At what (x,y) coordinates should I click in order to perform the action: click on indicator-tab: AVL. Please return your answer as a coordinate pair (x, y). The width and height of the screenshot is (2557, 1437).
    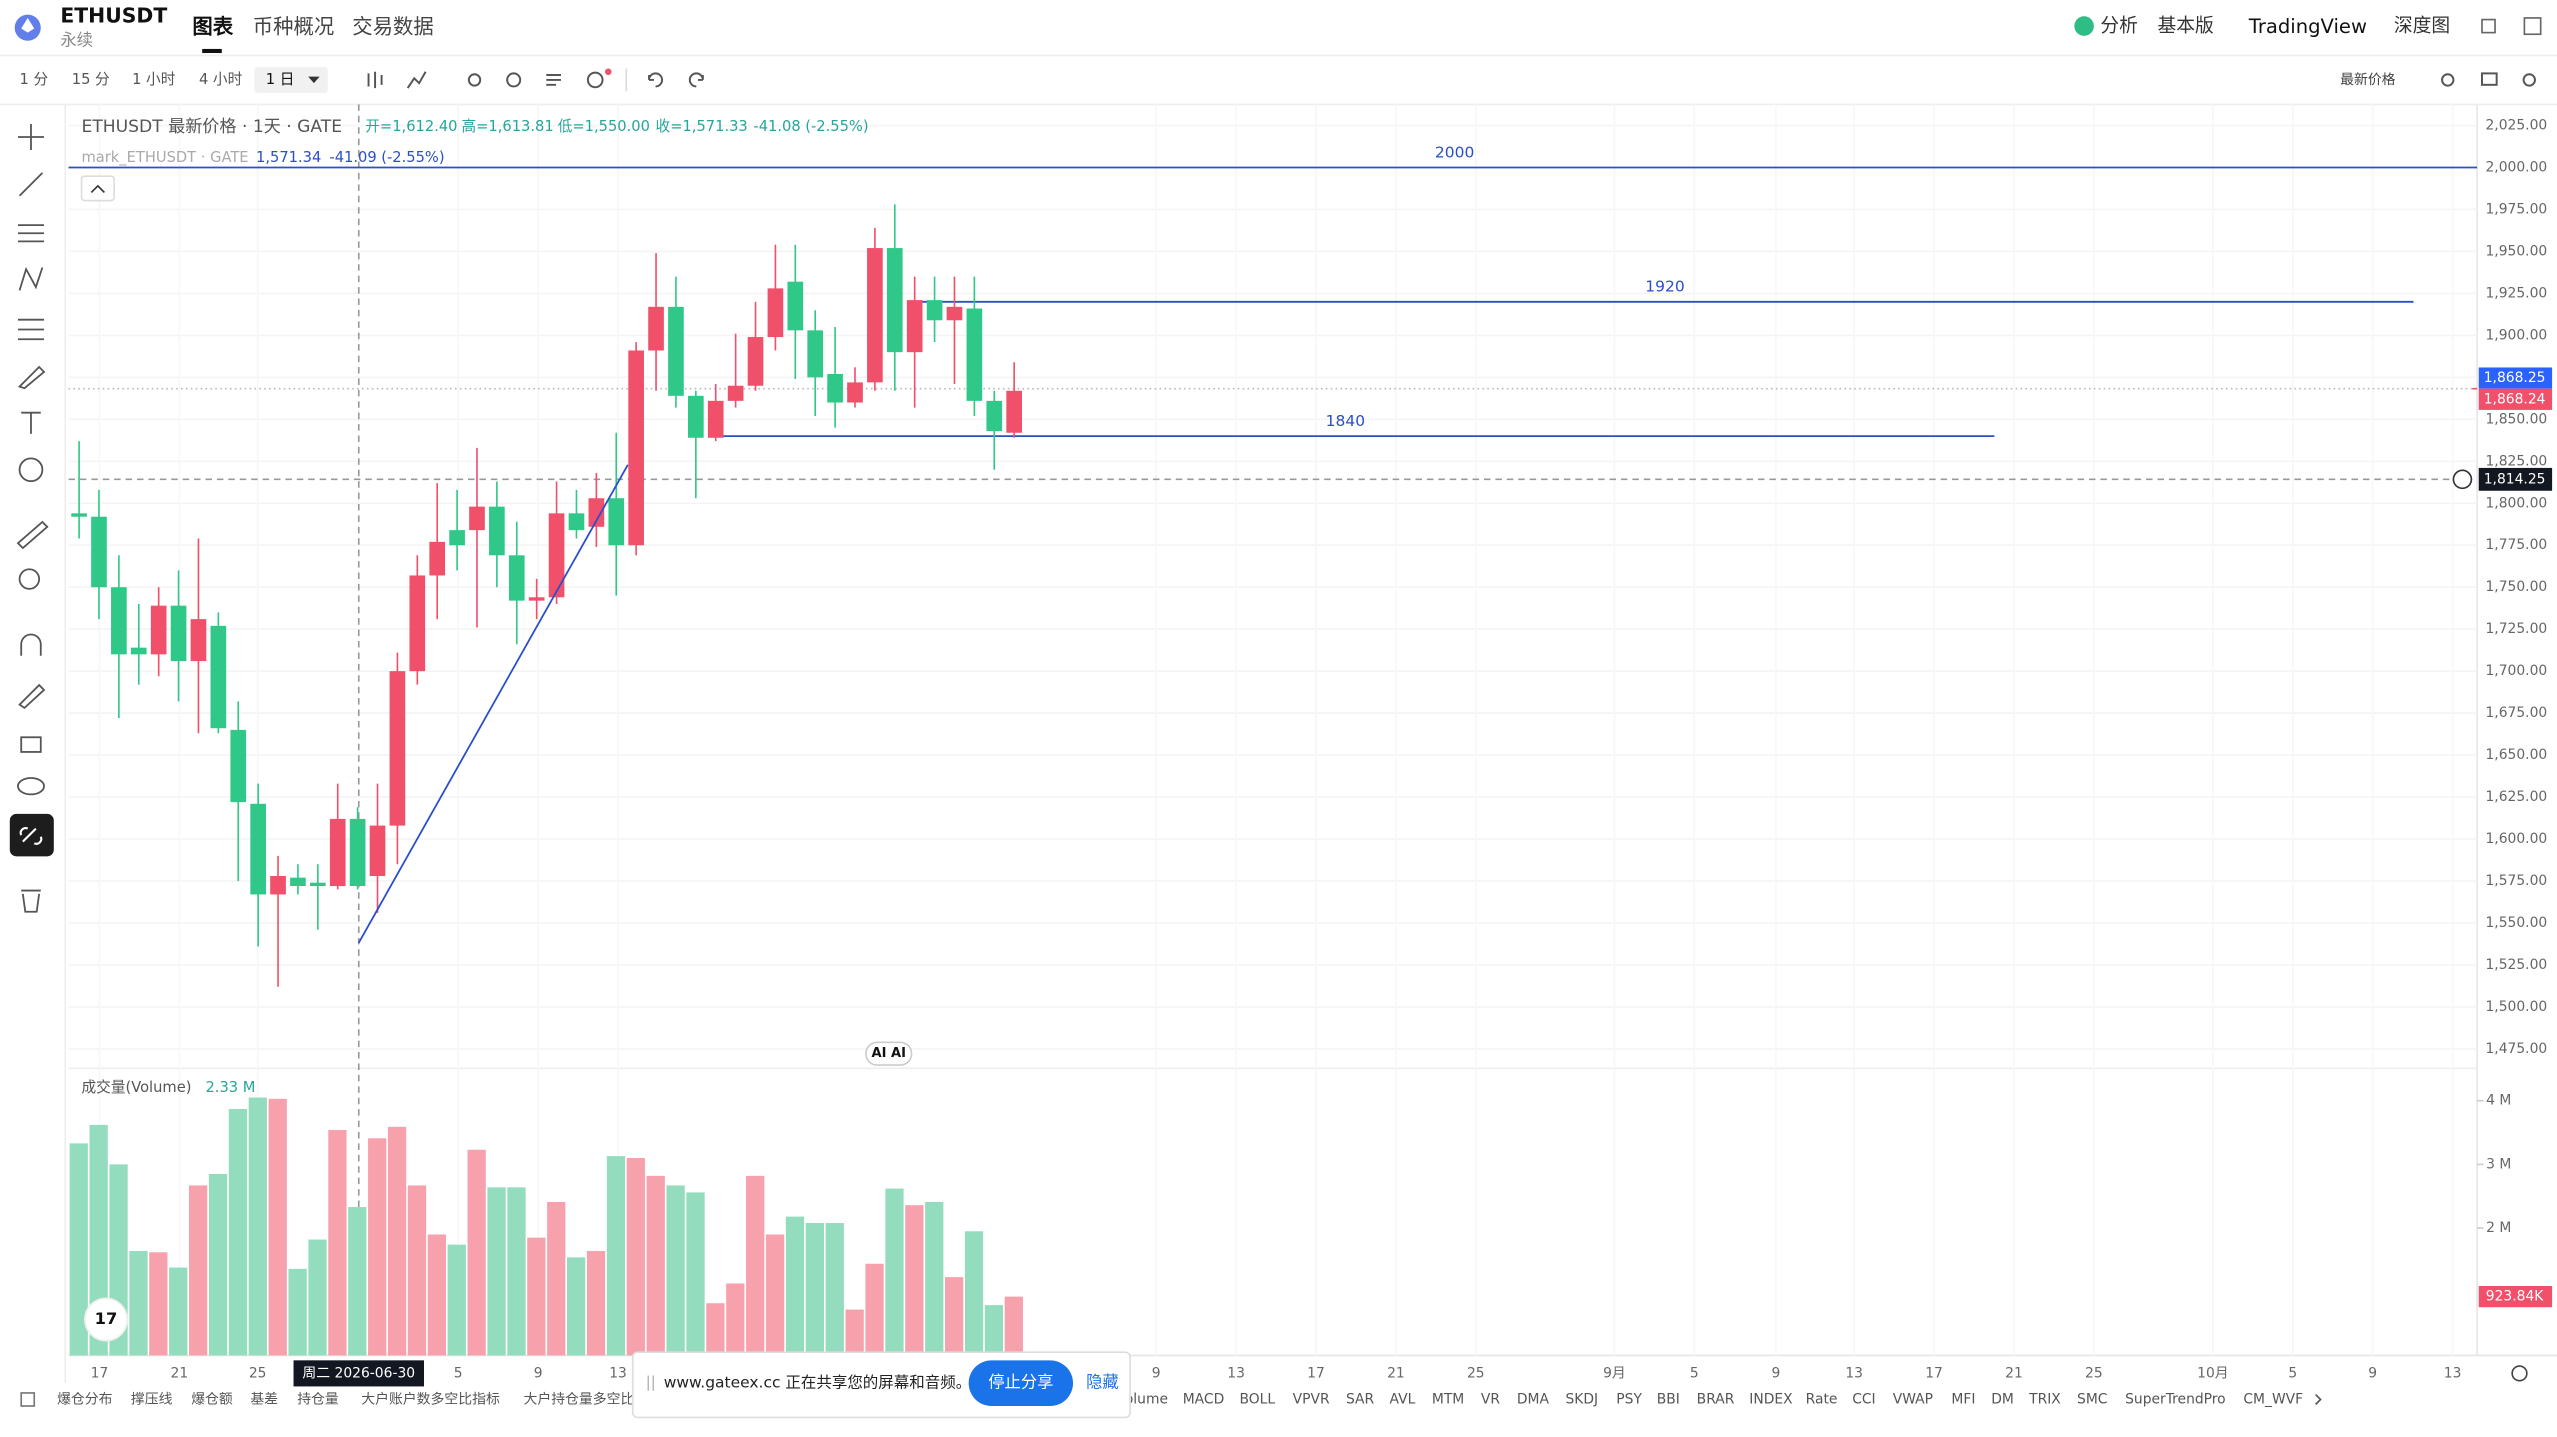
    Looking at the image, I should click on (1403, 1399).